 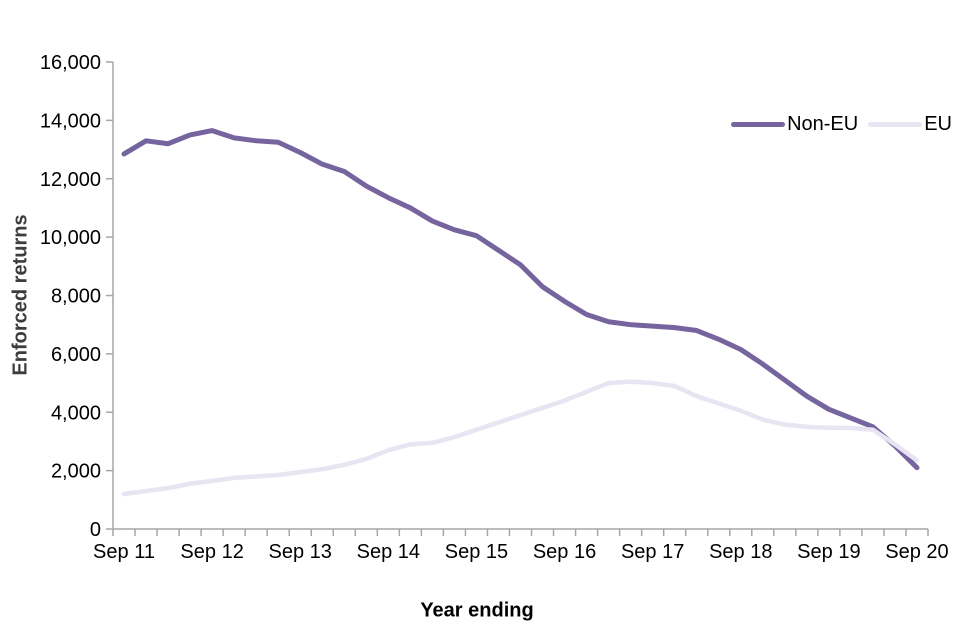 What do you see at coordinates (740, 552) in the screenshot?
I see `x-tick-label: Sep 18` at bounding box center [740, 552].